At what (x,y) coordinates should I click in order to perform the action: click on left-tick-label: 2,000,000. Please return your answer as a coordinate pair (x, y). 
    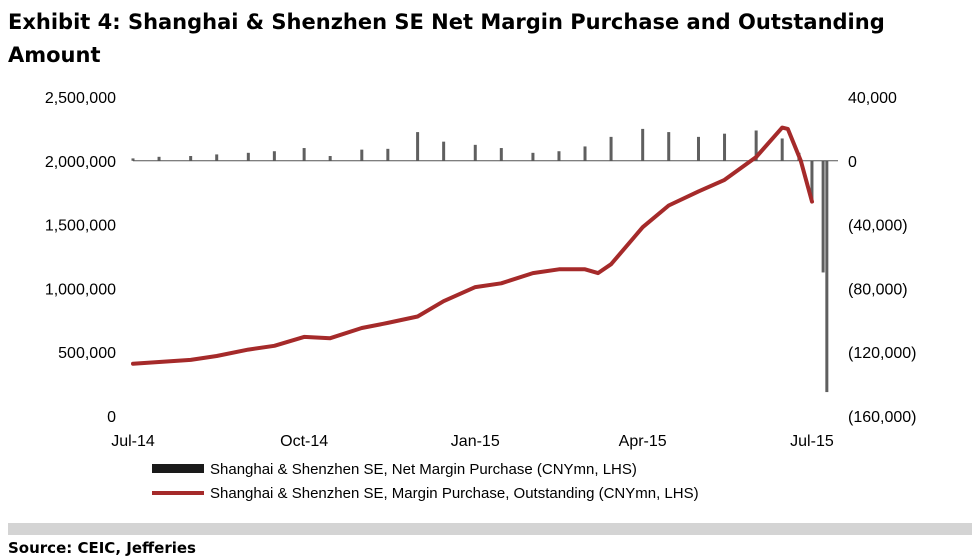
    Looking at the image, I should click on (80, 162).